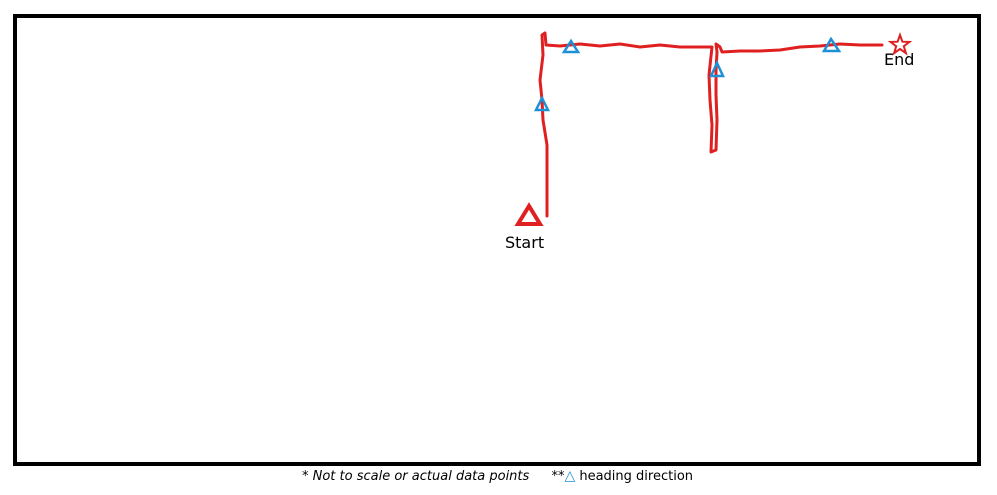  Describe the element at coordinates (416, 476) in the screenshot. I see `scale-disclaimer: * Not to scale or actual data points` at that location.